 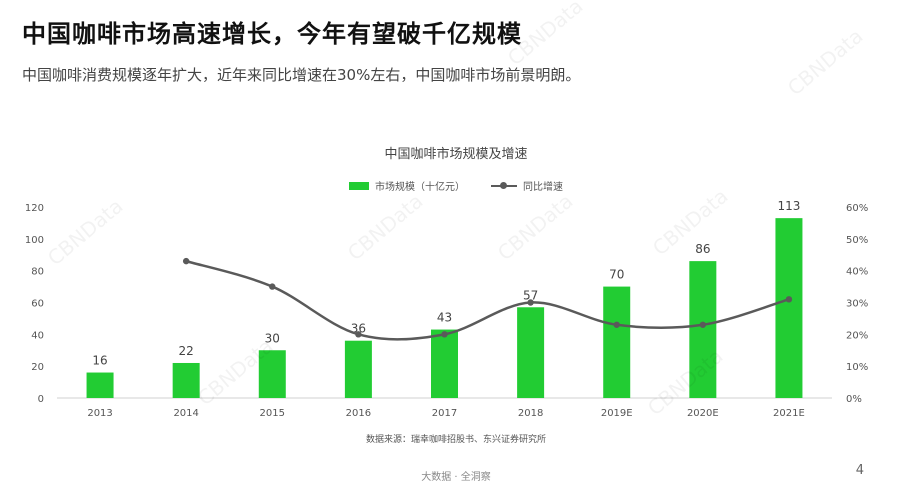 What do you see at coordinates (854, 399) in the screenshot?
I see `y-right-tick-label: 0%` at bounding box center [854, 399].